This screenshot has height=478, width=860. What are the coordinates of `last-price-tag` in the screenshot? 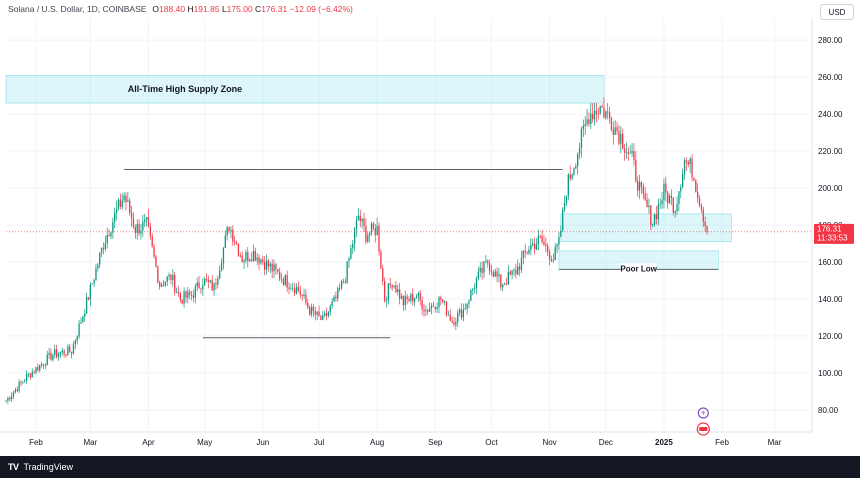 It's located at (834, 233).